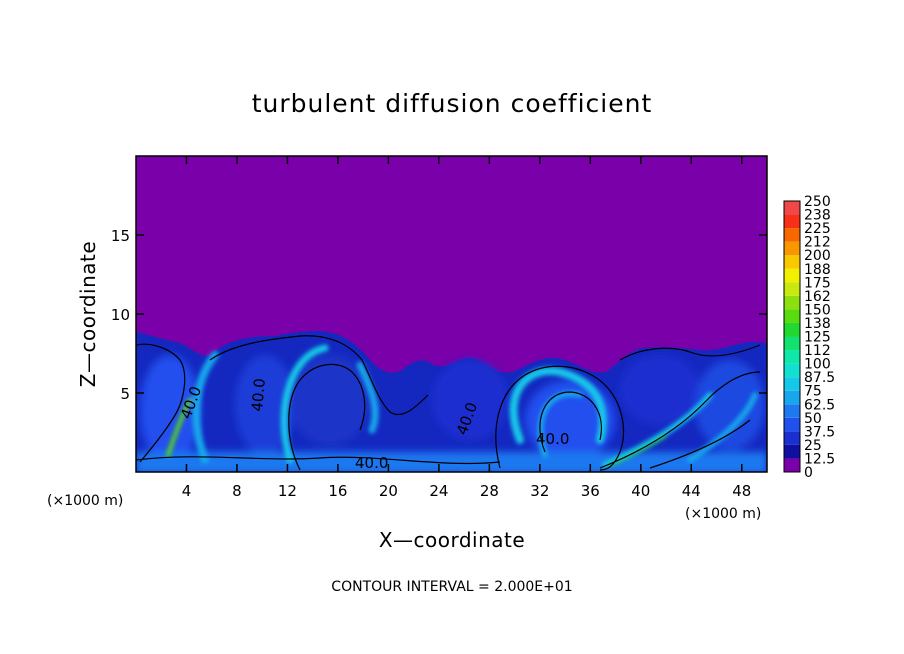  Describe the element at coordinates (817, 351) in the screenshot. I see `colorbar-label: 112` at that location.